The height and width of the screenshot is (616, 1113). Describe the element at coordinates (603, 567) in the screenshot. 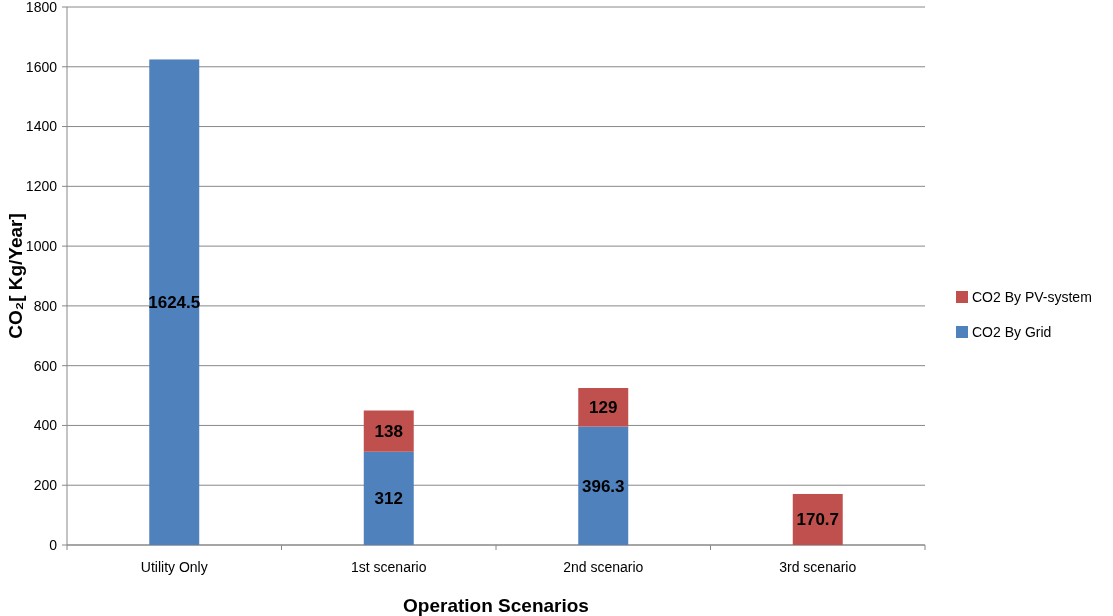

I see `x-tick-label: 2nd scenario` at that location.